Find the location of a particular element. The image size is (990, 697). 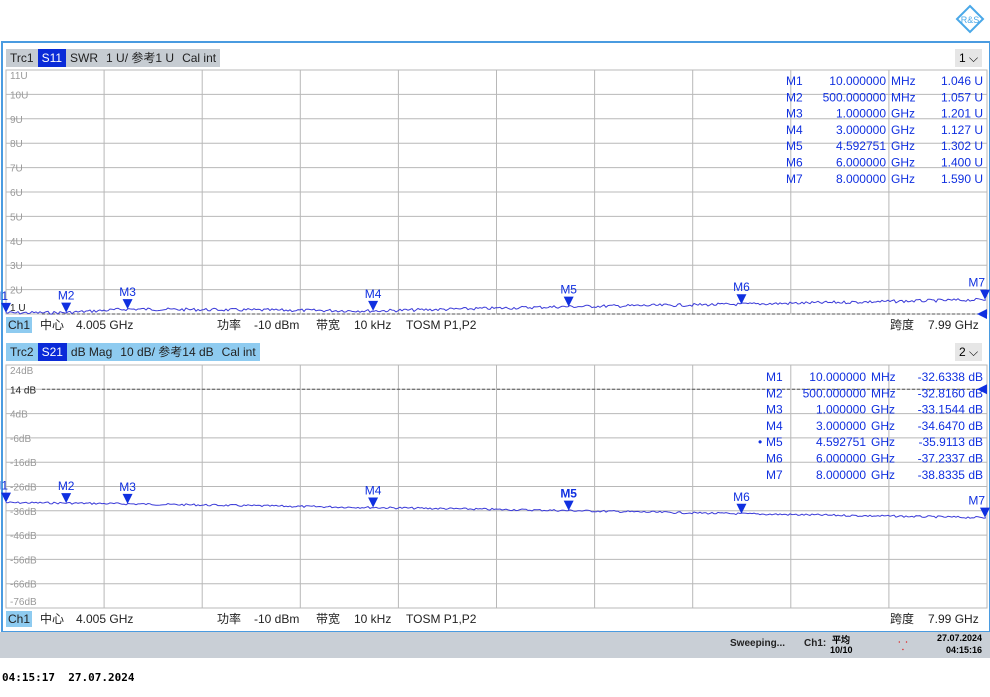

marker-info-freq: 10.000000 is located at coordinates (857, 81).